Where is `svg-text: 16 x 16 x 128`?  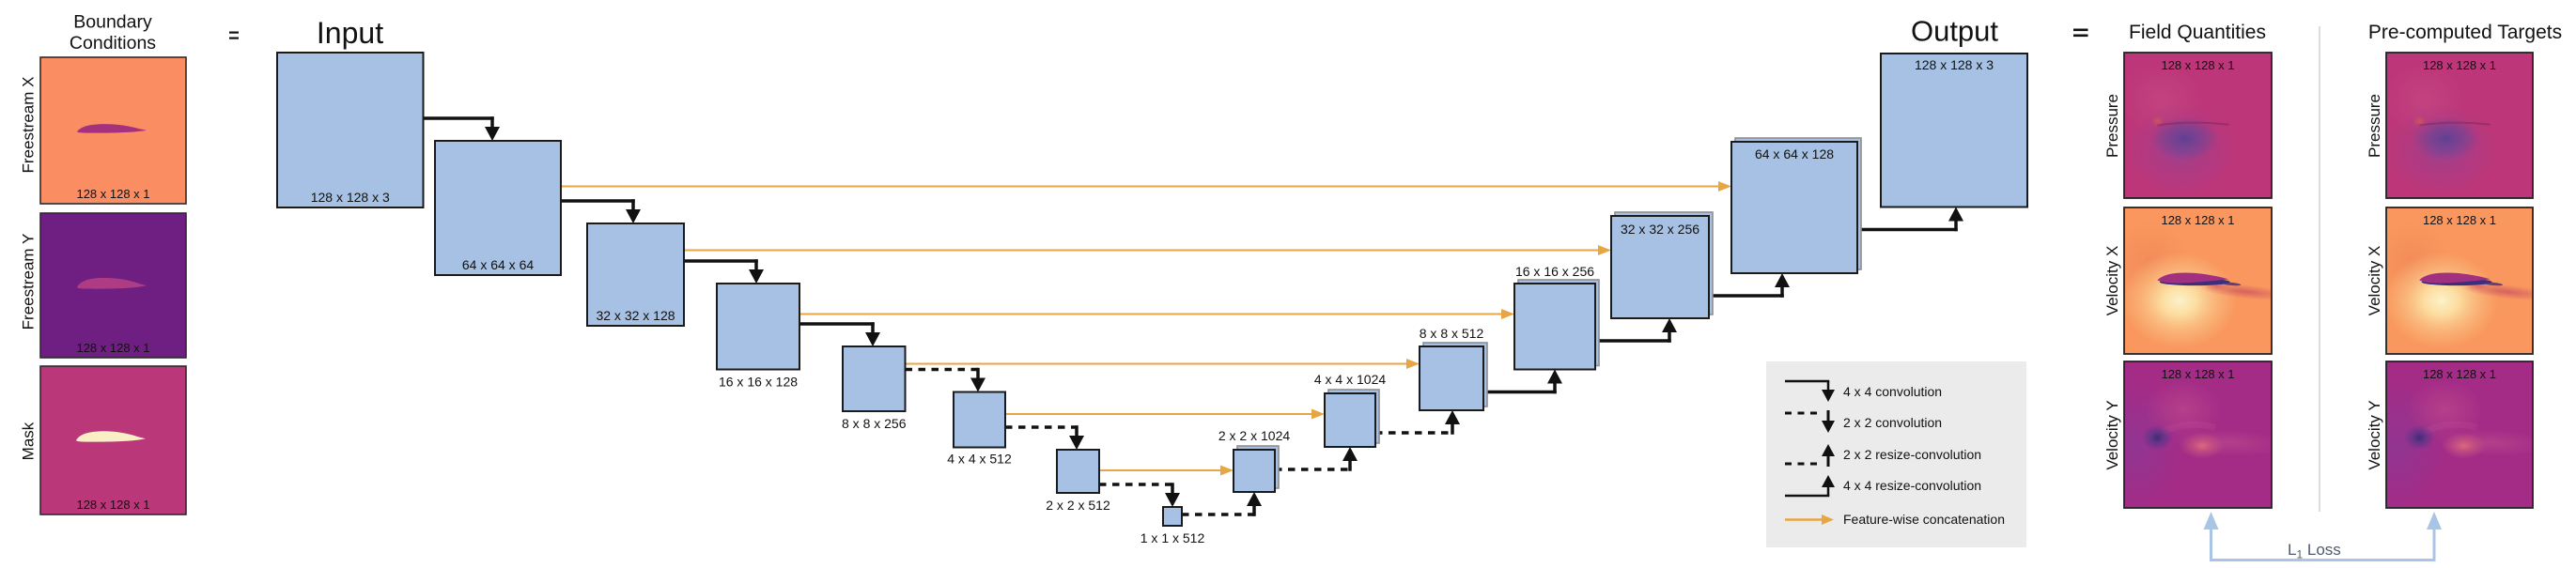
svg-text: 16 x 16 x 128 is located at coordinates (758, 382).